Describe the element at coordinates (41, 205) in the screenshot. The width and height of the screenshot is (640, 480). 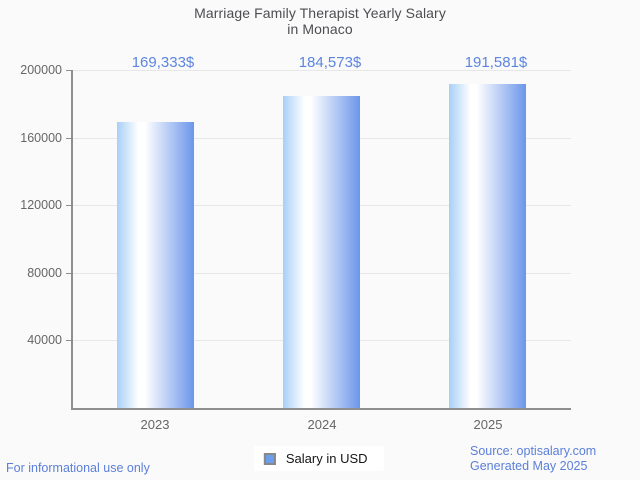
I see `y-axis-label: 120000` at that location.